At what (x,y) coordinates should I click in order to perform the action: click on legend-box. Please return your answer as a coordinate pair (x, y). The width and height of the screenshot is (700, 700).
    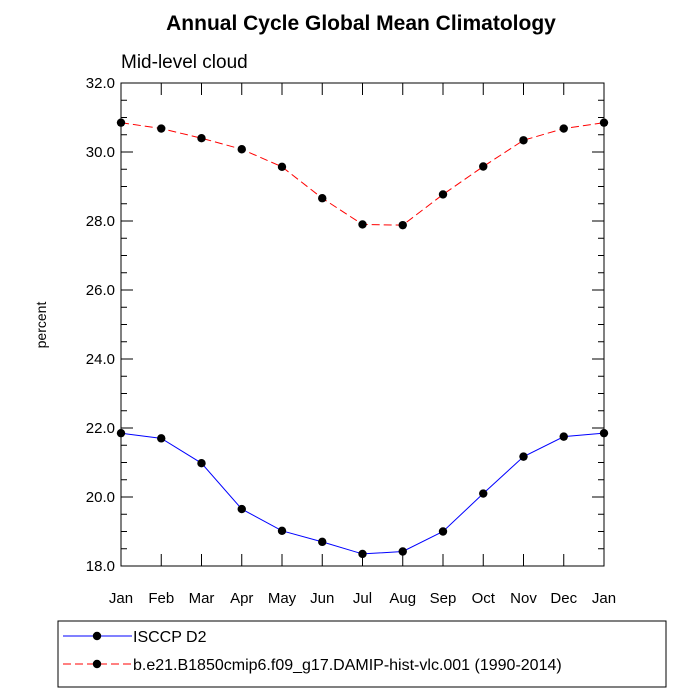
    Looking at the image, I should click on (362, 654).